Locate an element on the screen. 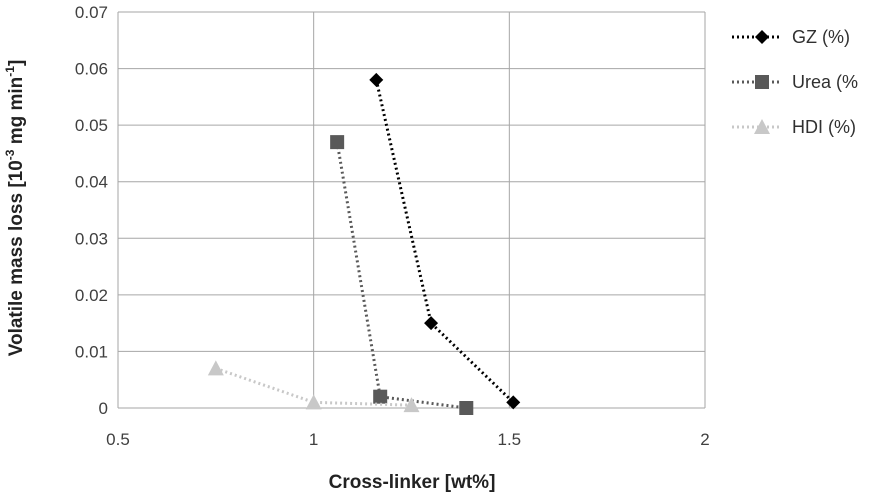 The width and height of the screenshot is (893, 497). y-tick-label: 0.06 is located at coordinates (91, 69).